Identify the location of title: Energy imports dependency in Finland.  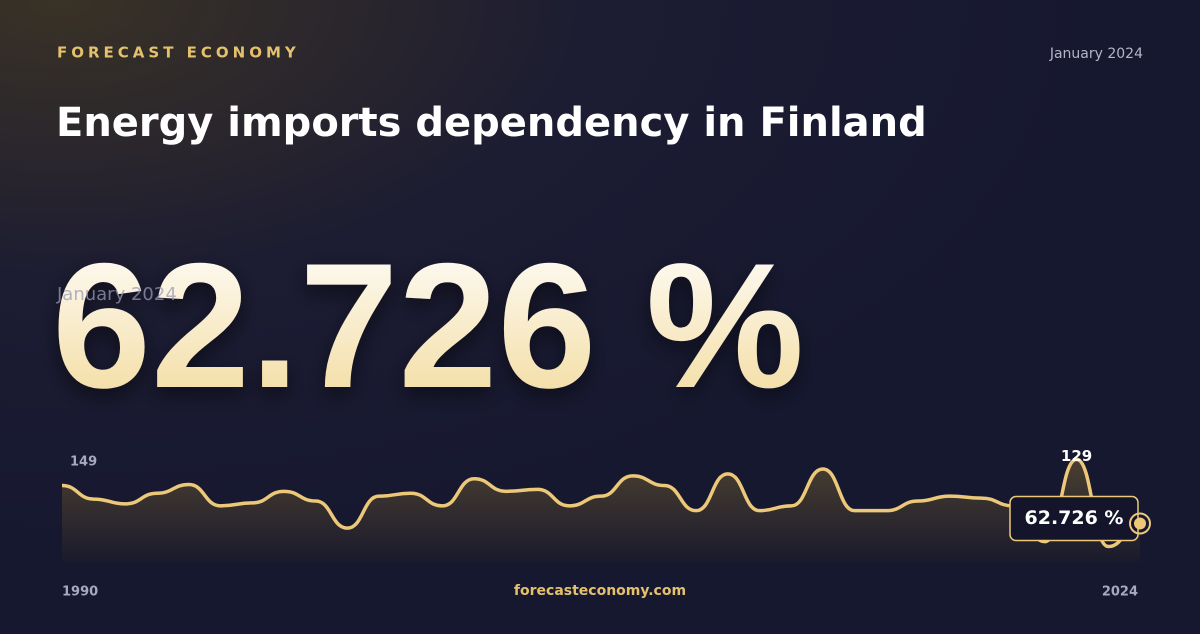
(491, 123).